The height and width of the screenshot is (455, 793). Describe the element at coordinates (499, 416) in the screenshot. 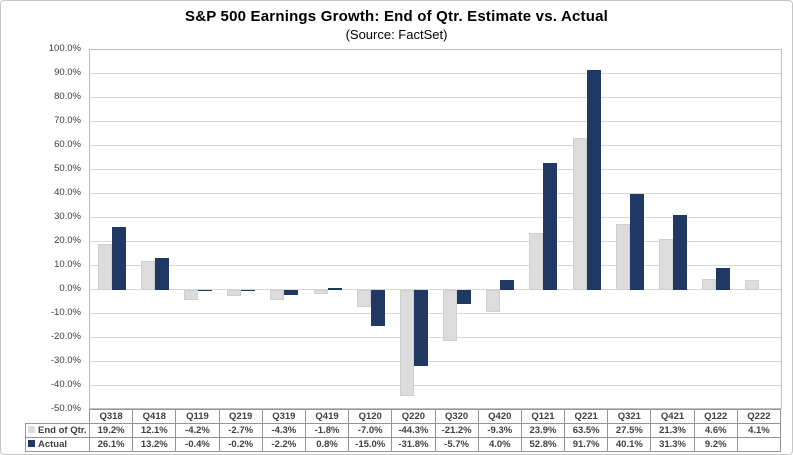

I see `quarter-header: Q420` at that location.